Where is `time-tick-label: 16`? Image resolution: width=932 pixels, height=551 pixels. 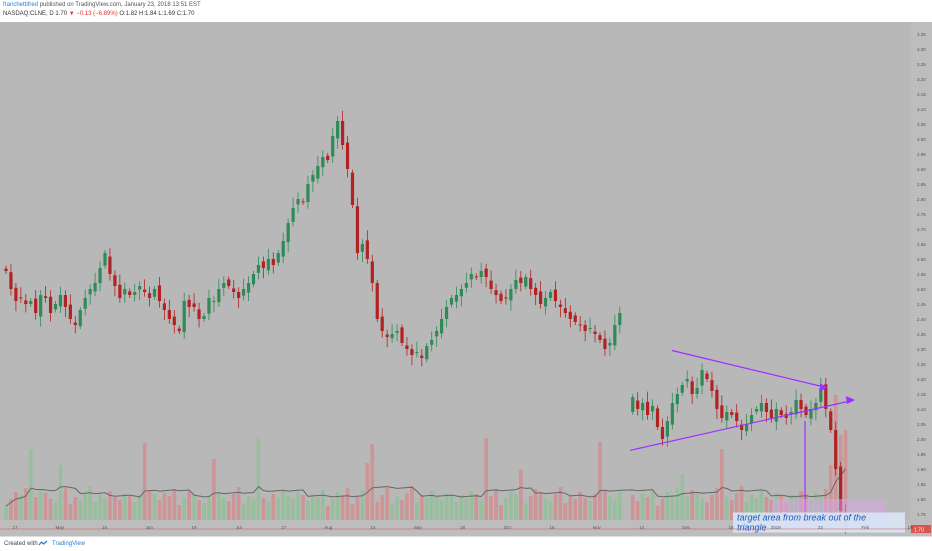
time-tick-label: 16 is located at coordinates (552, 527).